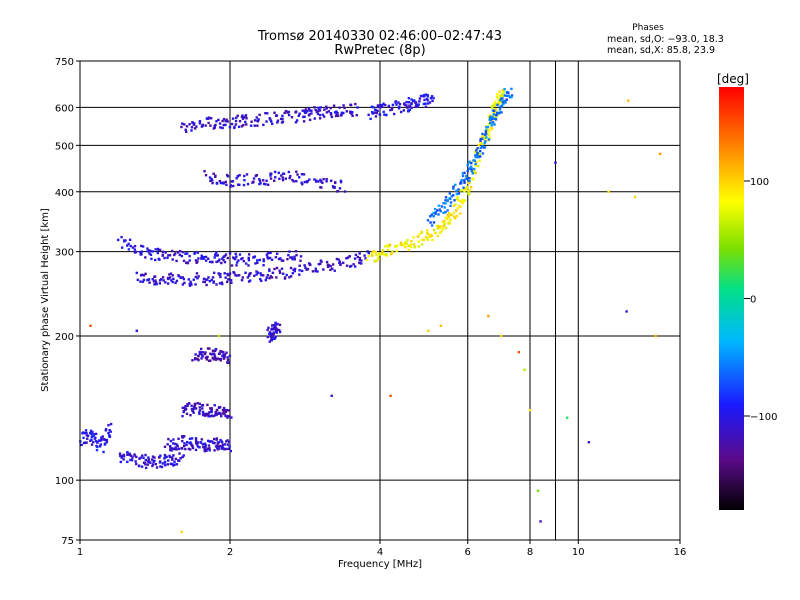 The height and width of the screenshot is (600, 800). I want to click on x-tick-label: 10, so click(578, 552).